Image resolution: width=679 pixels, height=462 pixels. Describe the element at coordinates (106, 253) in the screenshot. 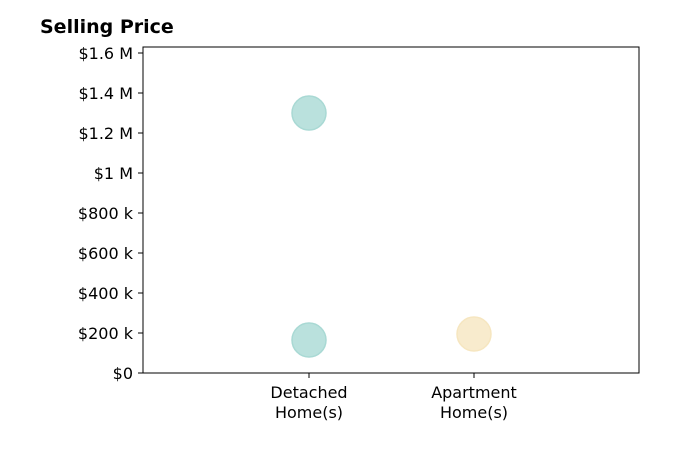

I see `y-tick-label: $600 k` at that location.